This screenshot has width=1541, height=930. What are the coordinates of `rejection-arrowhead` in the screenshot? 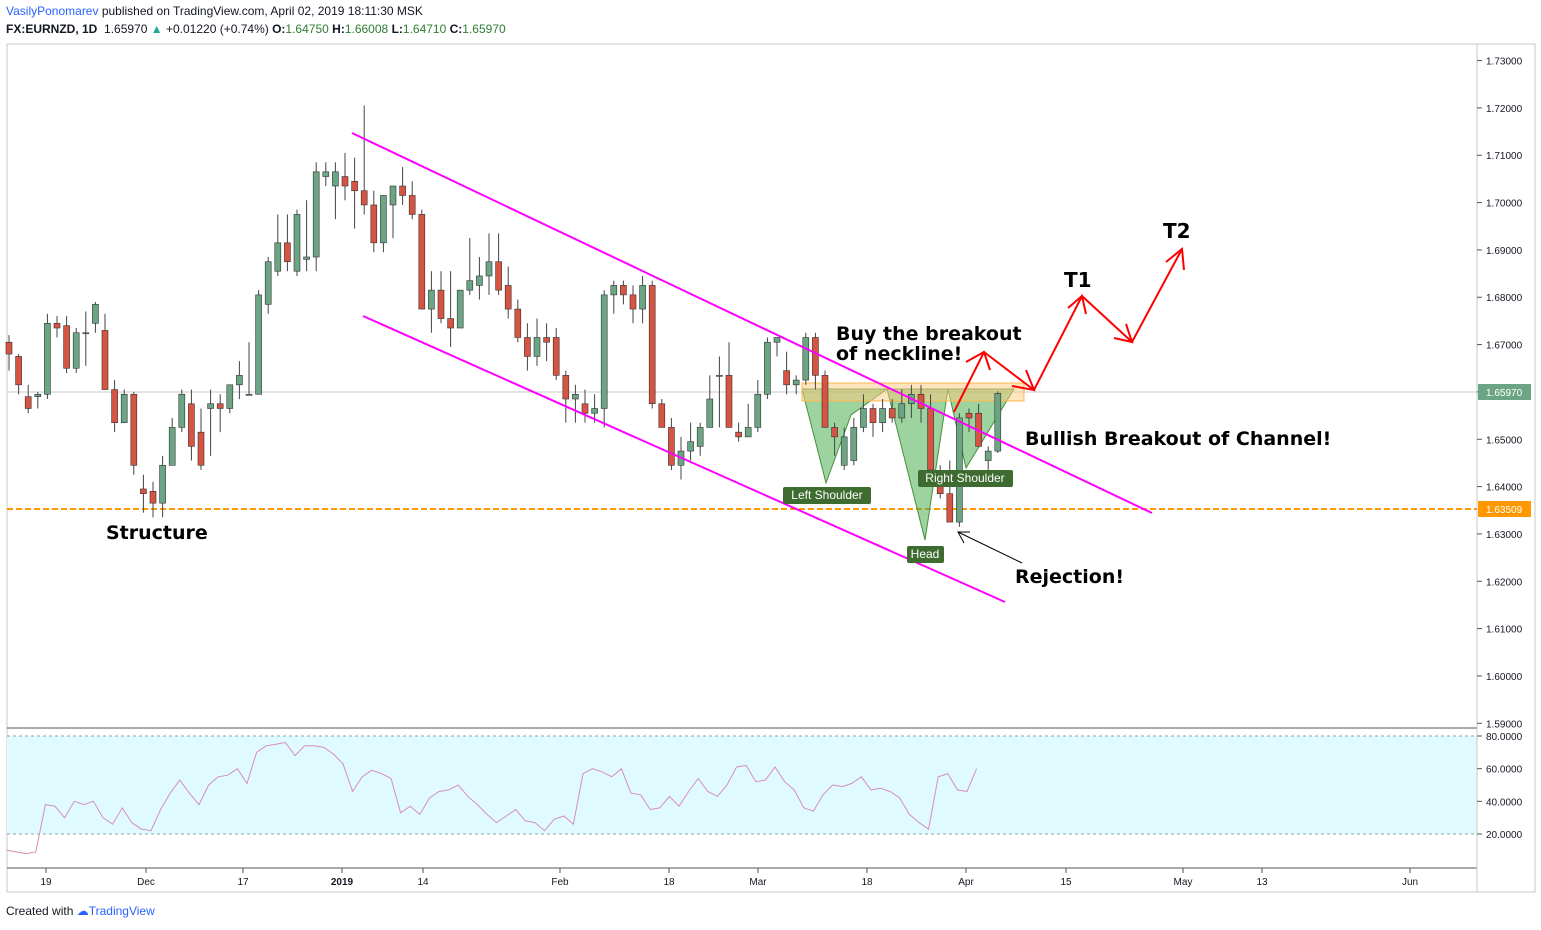 It's located at (963, 537).